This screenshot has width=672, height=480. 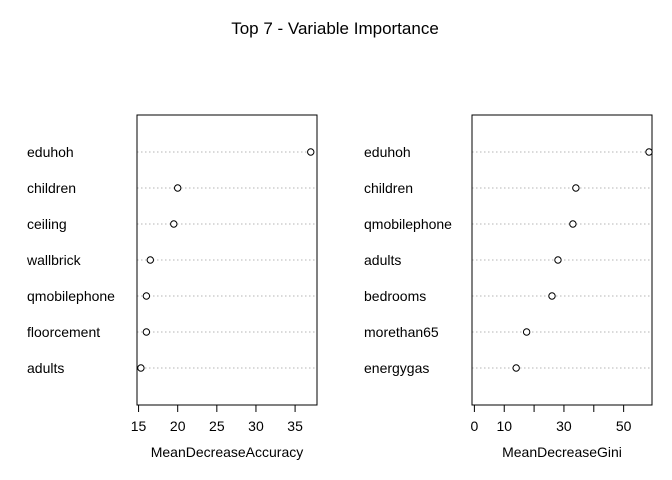 I want to click on x-axis-title: MeanDecreaseGini, so click(x=562, y=452).